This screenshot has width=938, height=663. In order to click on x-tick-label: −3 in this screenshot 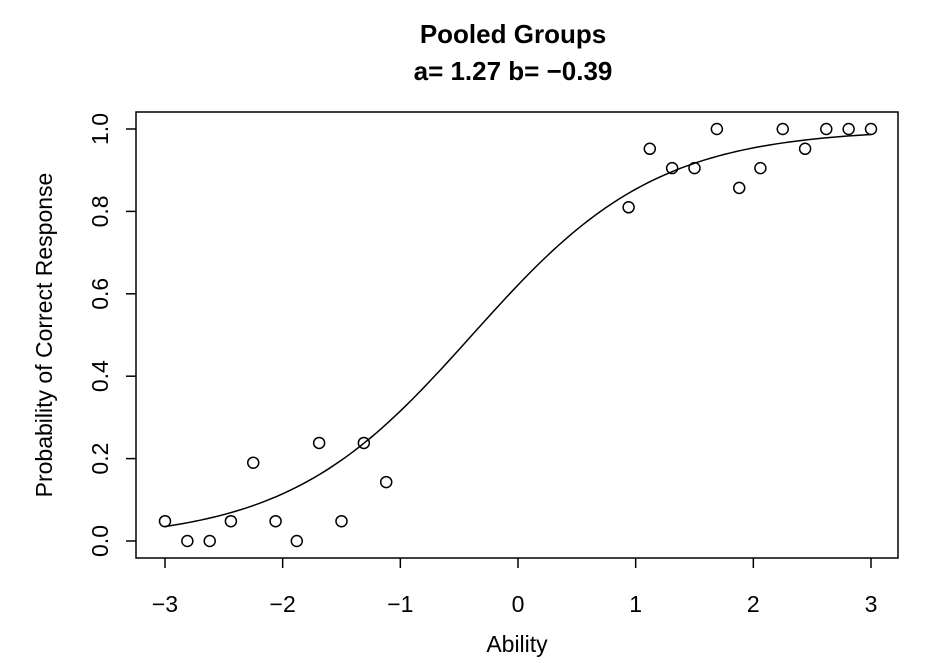, I will do `click(165, 604)`.